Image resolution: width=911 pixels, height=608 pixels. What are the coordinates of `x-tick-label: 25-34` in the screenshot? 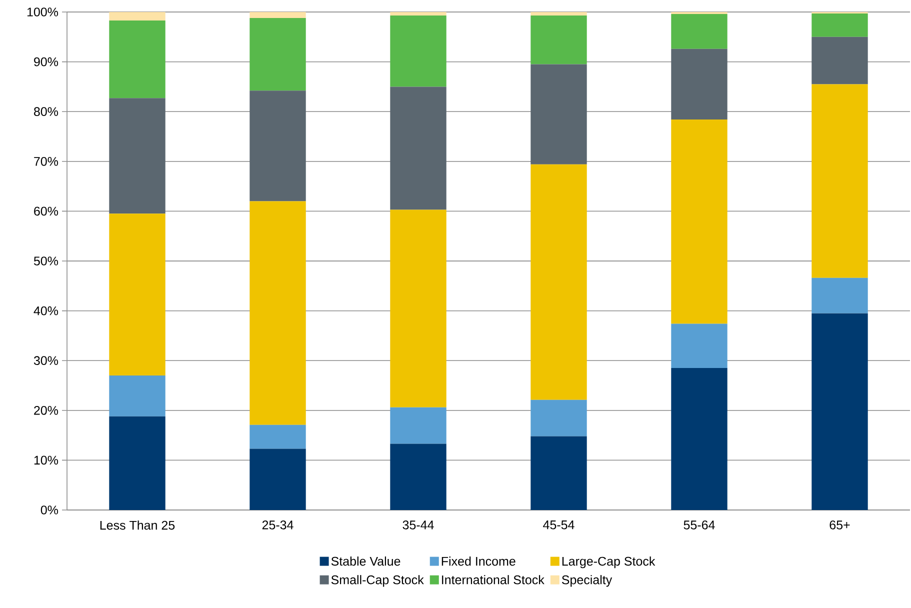 It's located at (278, 525).